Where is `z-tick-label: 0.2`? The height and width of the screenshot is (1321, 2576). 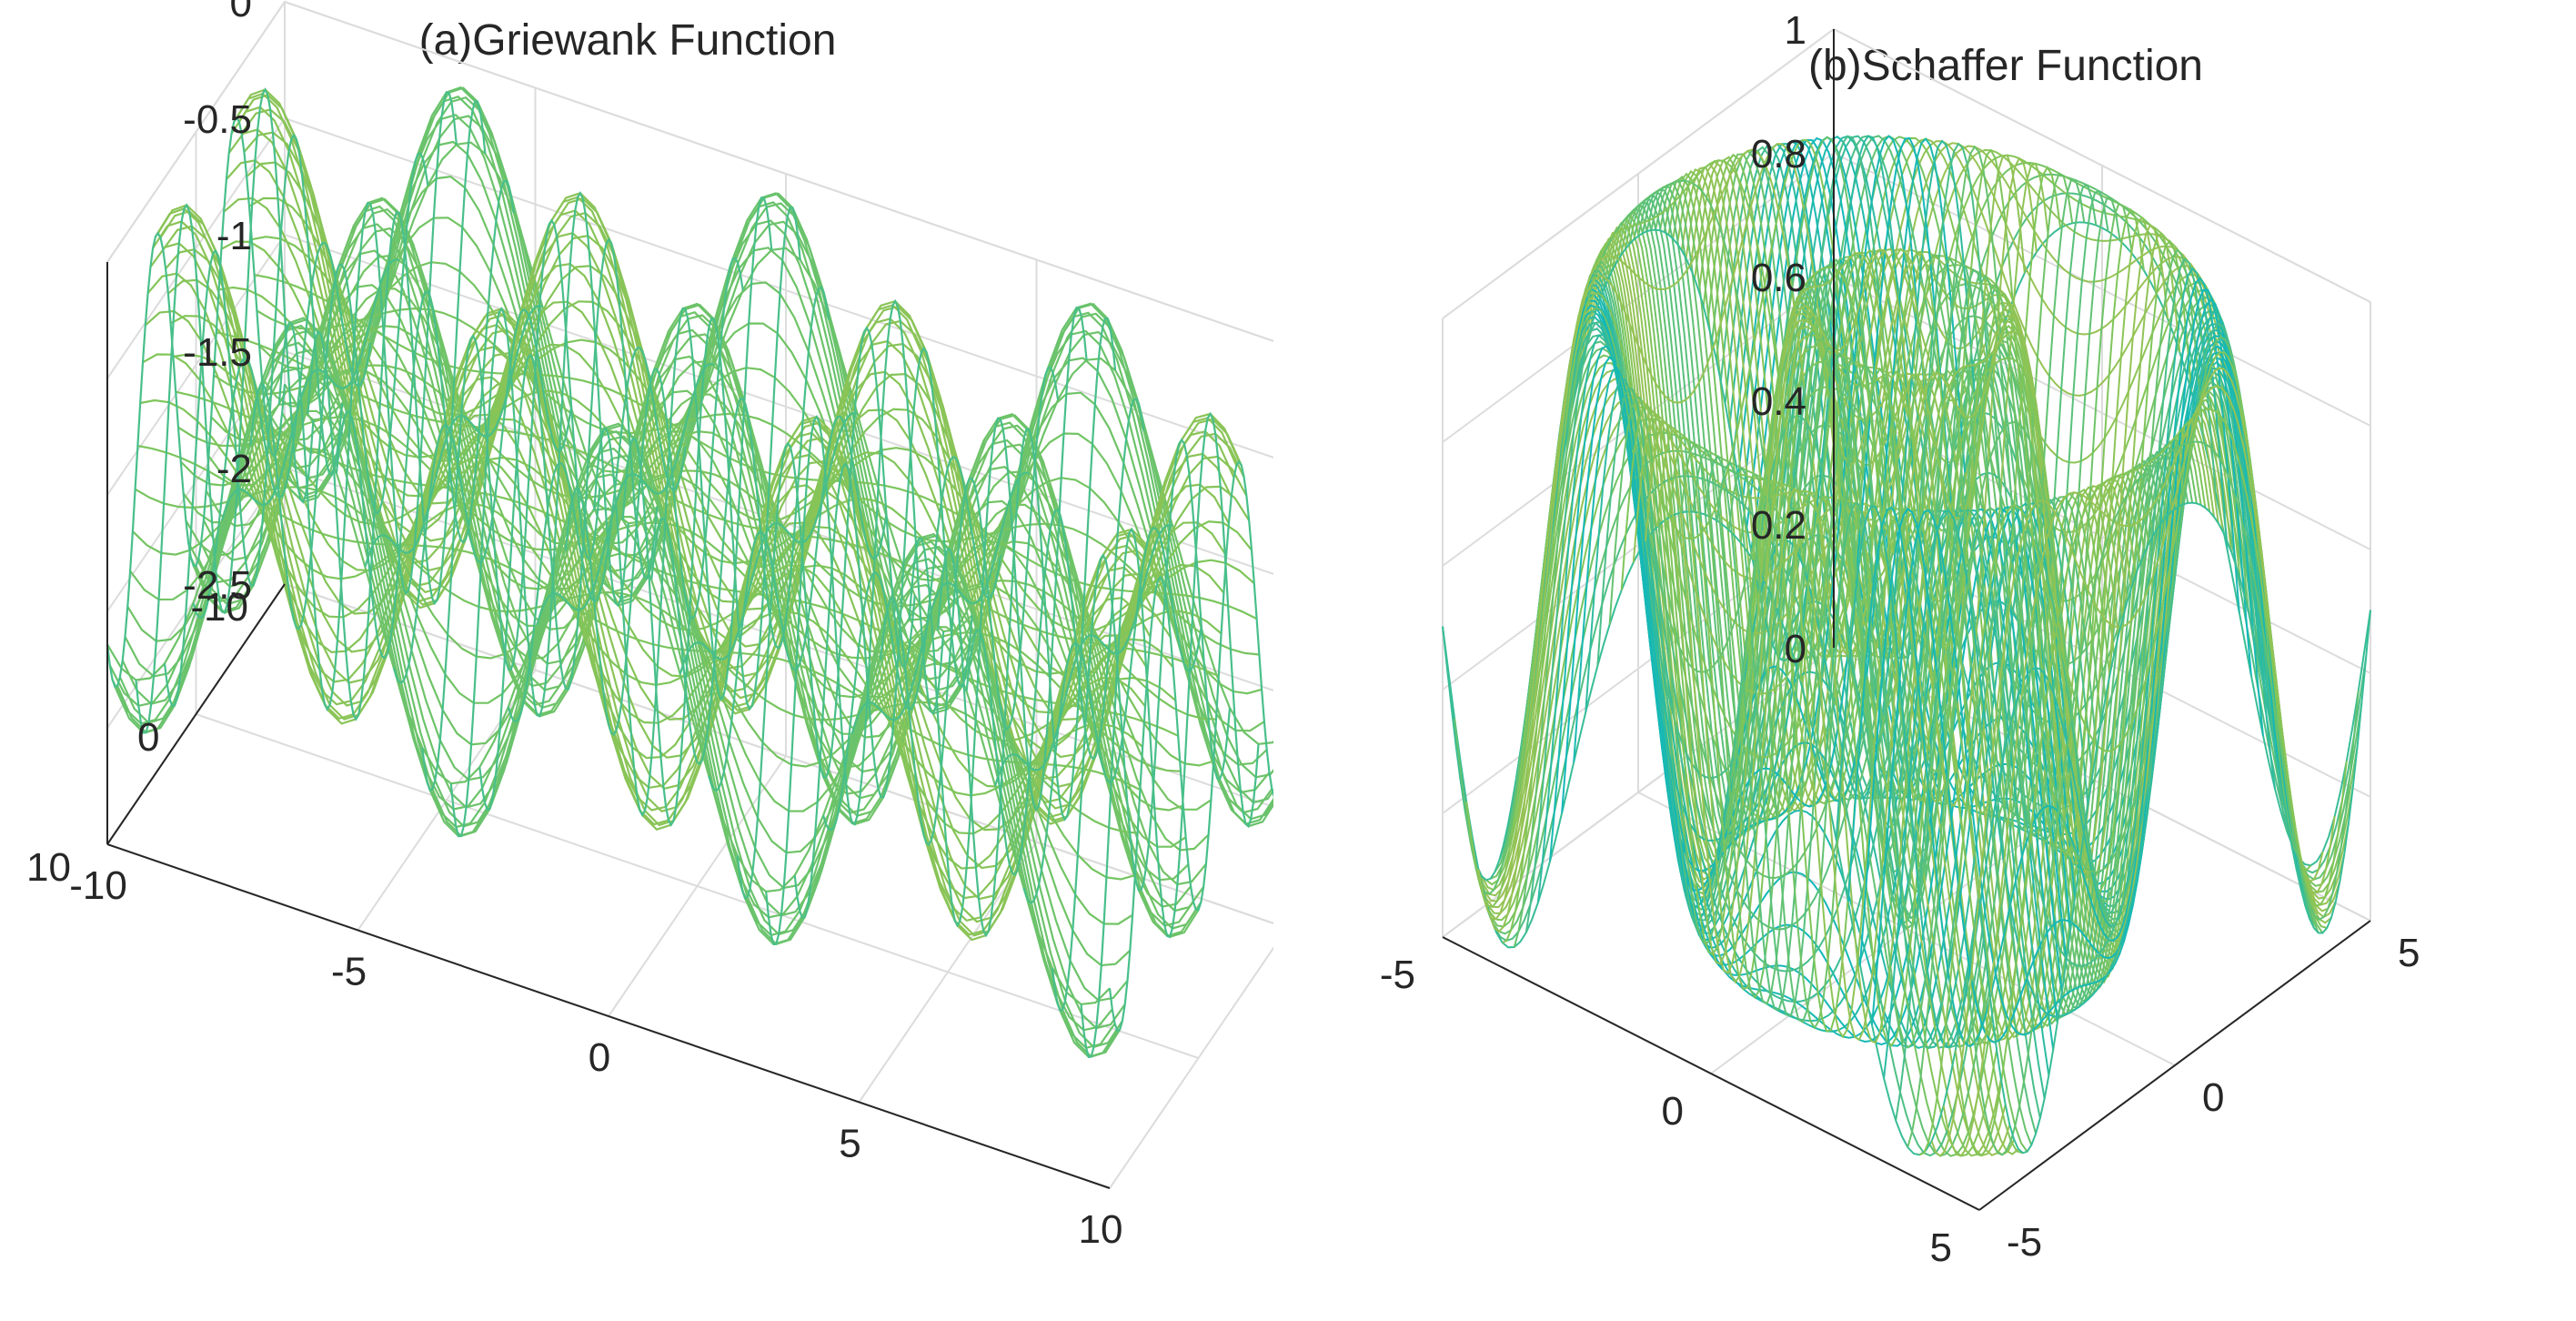 z-tick-label: 0.2 is located at coordinates (1778, 525).